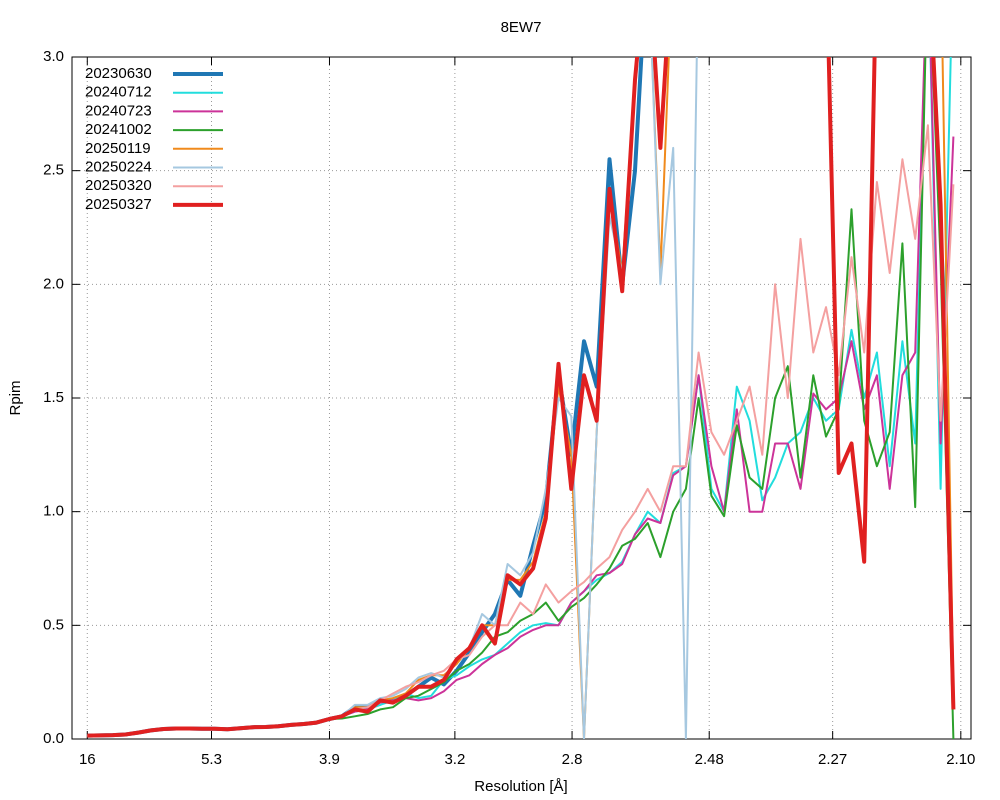  Describe the element at coordinates (53, 283) in the screenshot. I see `y-tick-label: 2.0` at that location.